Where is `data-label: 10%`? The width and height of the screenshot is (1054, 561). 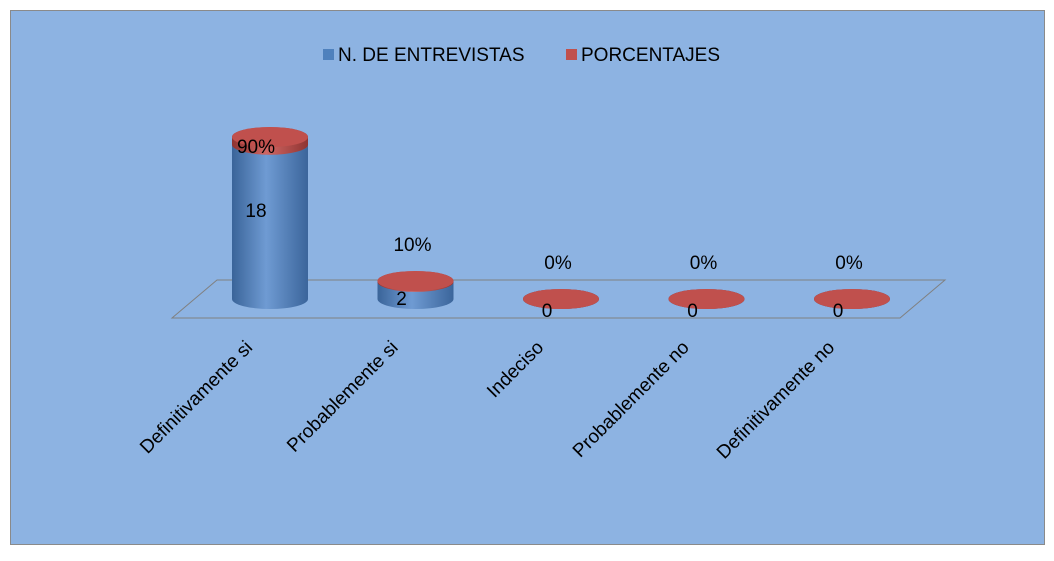 data-label: 10% is located at coordinates (412, 245).